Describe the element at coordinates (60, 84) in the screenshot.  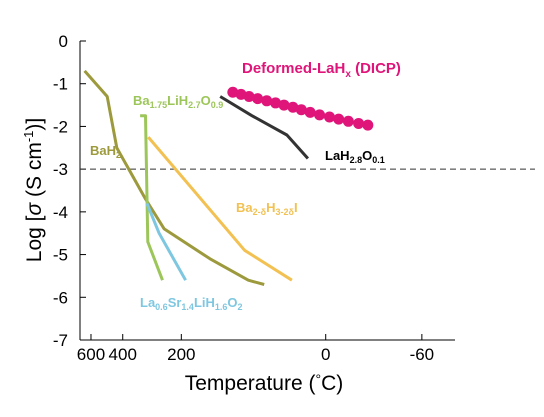
I see `y-tick-label-1: -1` at that location.